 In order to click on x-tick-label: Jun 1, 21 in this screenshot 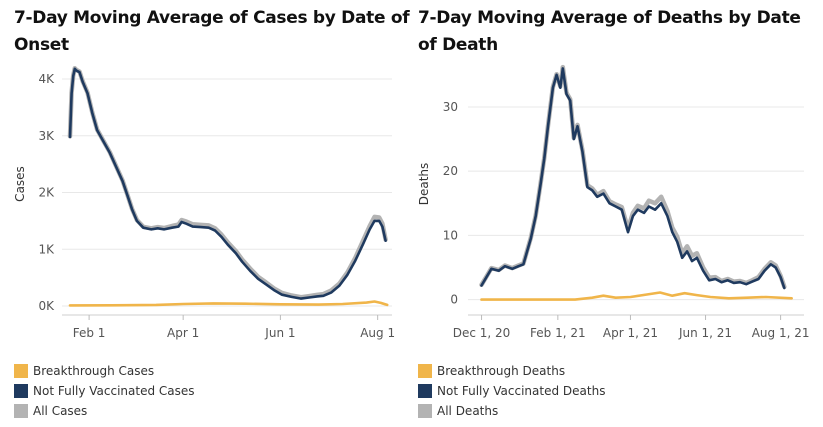, I will do `click(705, 333)`.